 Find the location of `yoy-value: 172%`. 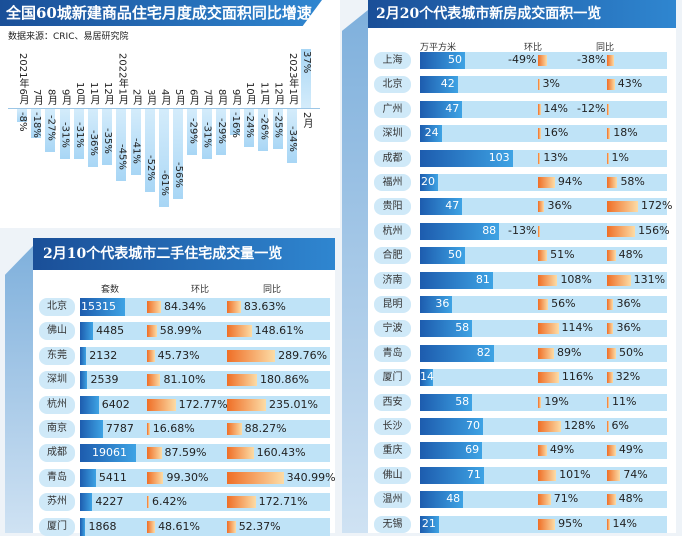

yoy-value: 172% is located at coordinates (656, 206).